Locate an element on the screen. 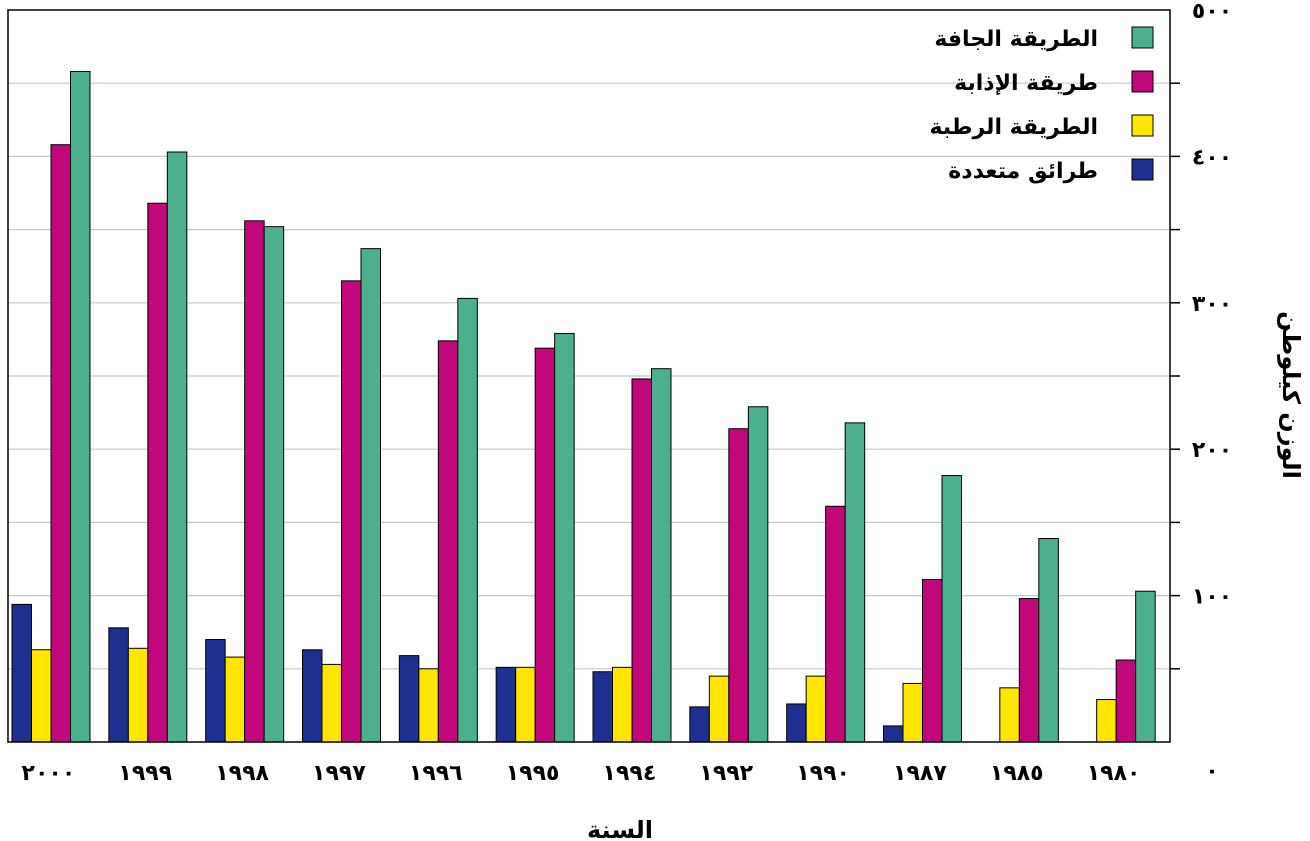 The image size is (1310, 841). legend-label: الطريقة الجافة is located at coordinates (1016, 39).